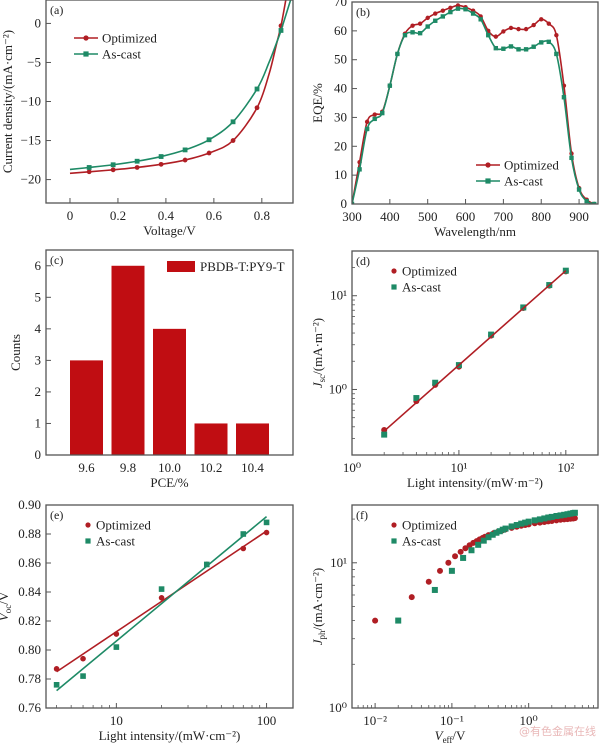 This screenshot has height=744, width=600. What do you see at coordinates (31, 101) in the screenshot?
I see `y-tick-label: −10` at bounding box center [31, 101].